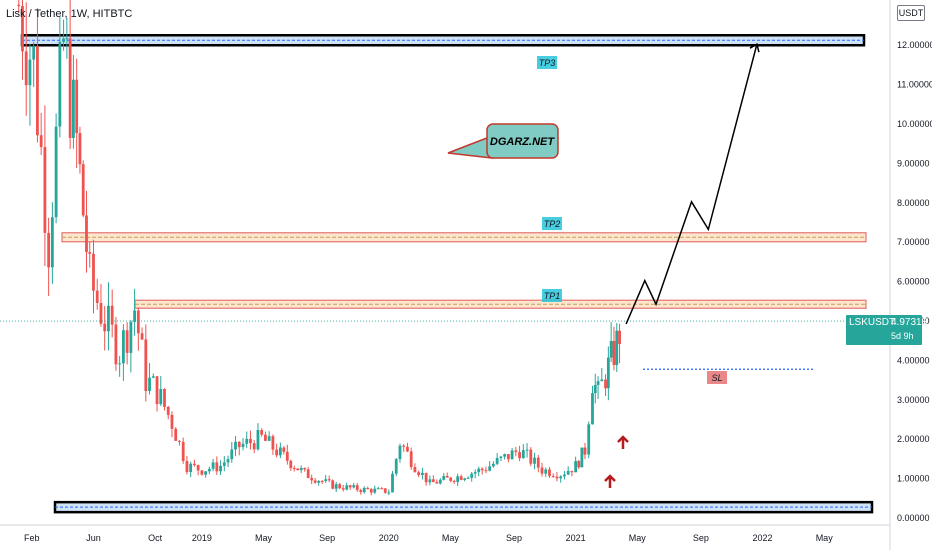 The height and width of the screenshot is (550, 932). Describe the element at coordinates (32, 538) in the screenshot. I see `x-tick-label: Feb` at that location.